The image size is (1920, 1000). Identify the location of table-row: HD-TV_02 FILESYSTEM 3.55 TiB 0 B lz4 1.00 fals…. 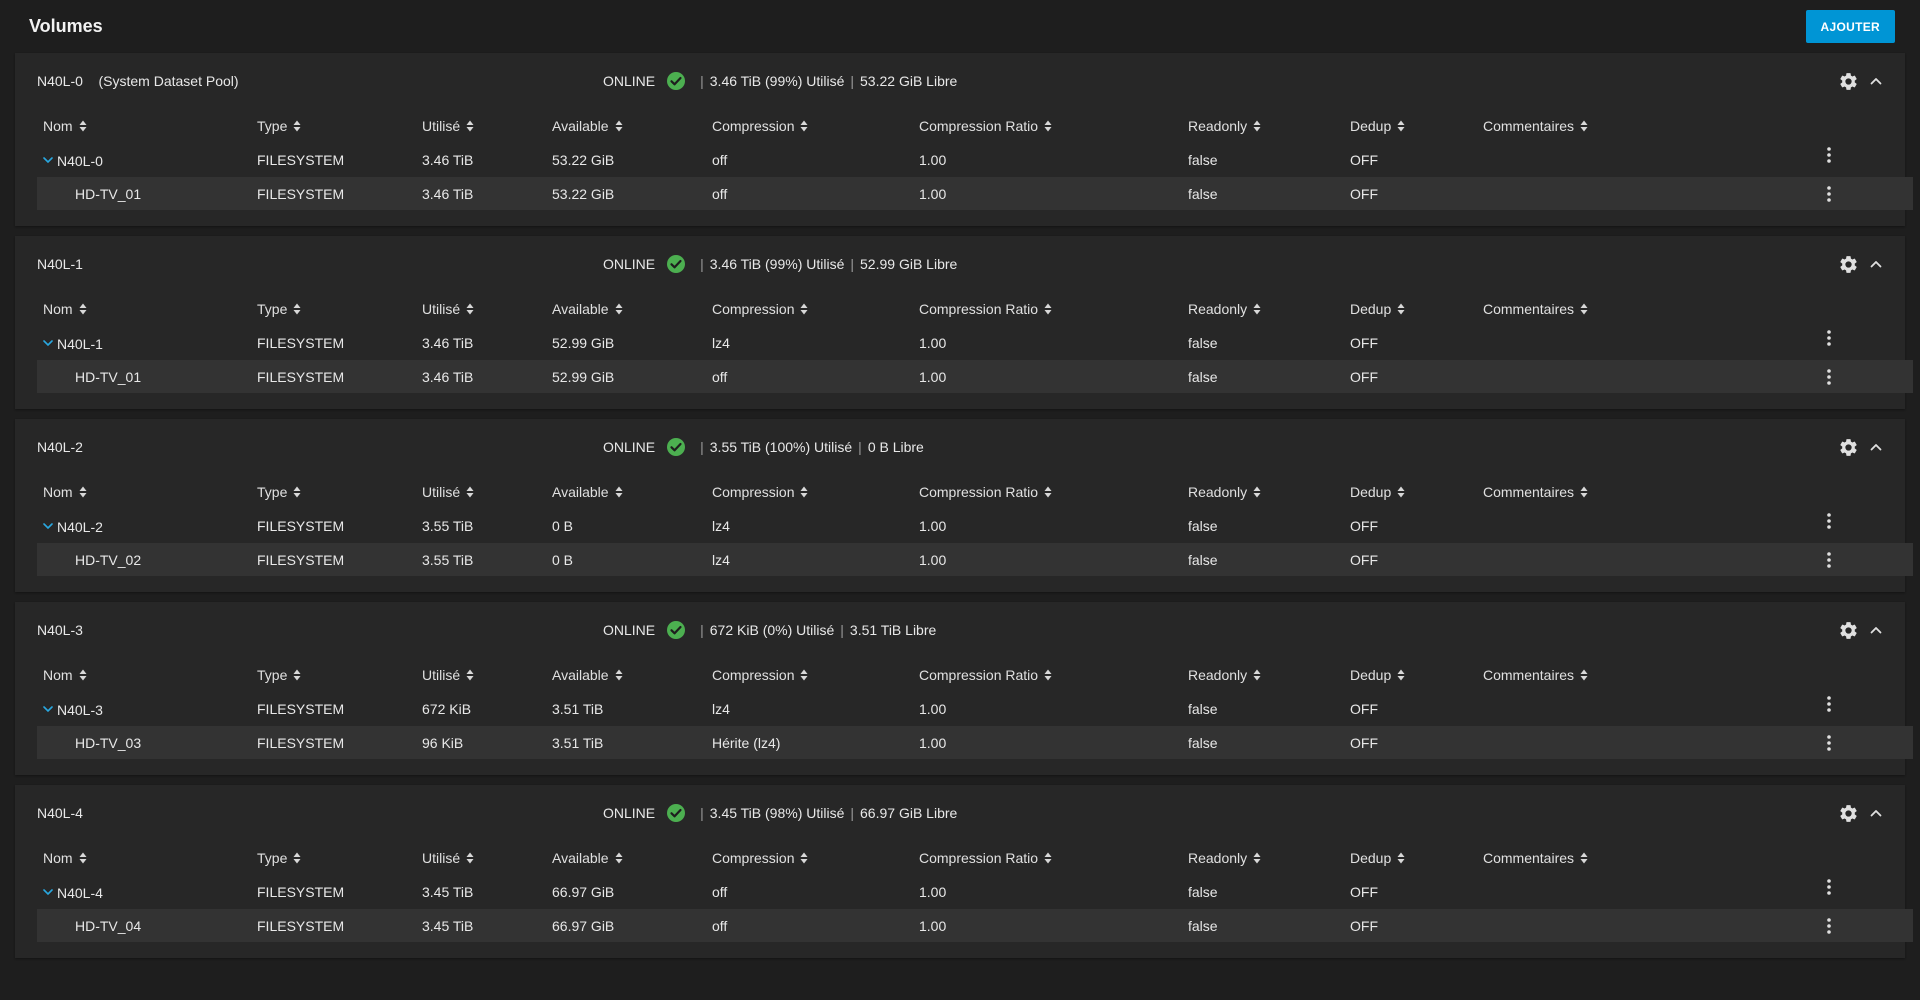
(975, 559).